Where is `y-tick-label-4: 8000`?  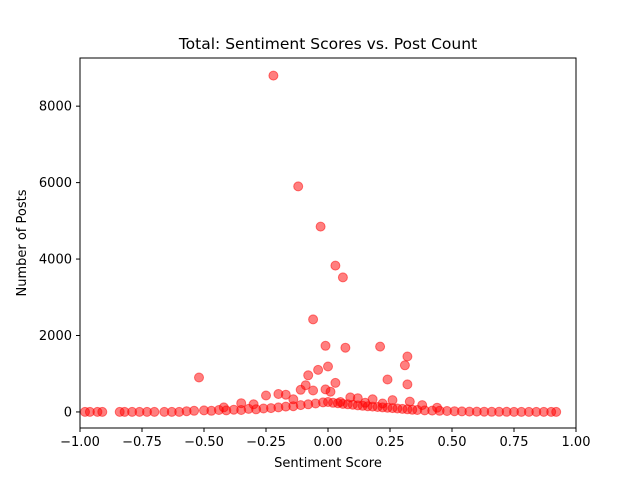 y-tick-label-4: 8000 is located at coordinates (55, 107).